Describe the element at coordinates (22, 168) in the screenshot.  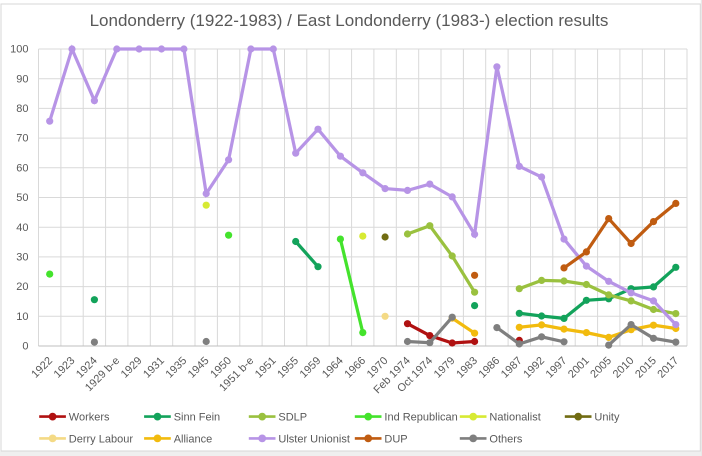
I see `svg-text: 60` at that location.